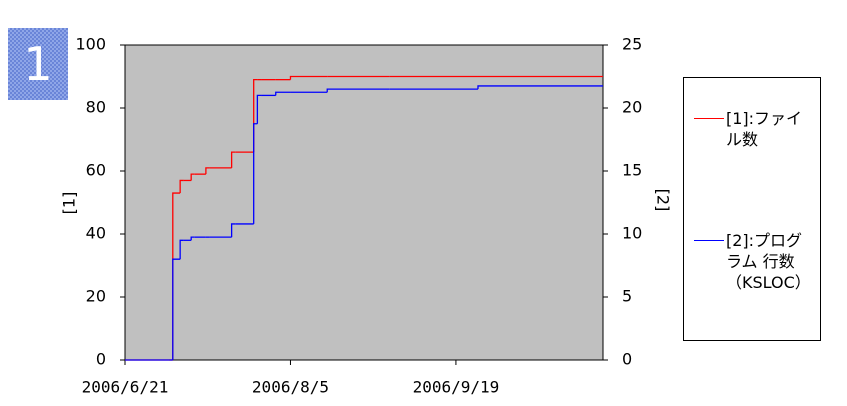 The width and height of the screenshot is (847, 406). Describe the element at coordinates (125, 387) in the screenshot. I see `x-tick-label: 2006/6/21` at that location.